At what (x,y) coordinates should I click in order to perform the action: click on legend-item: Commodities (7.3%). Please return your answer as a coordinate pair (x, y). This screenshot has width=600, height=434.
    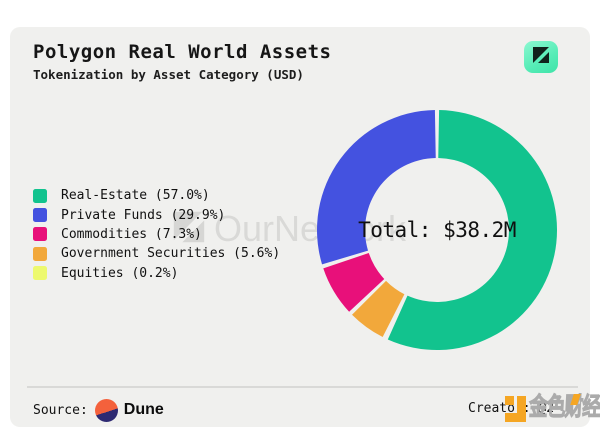
    Looking at the image, I should click on (156, 234).